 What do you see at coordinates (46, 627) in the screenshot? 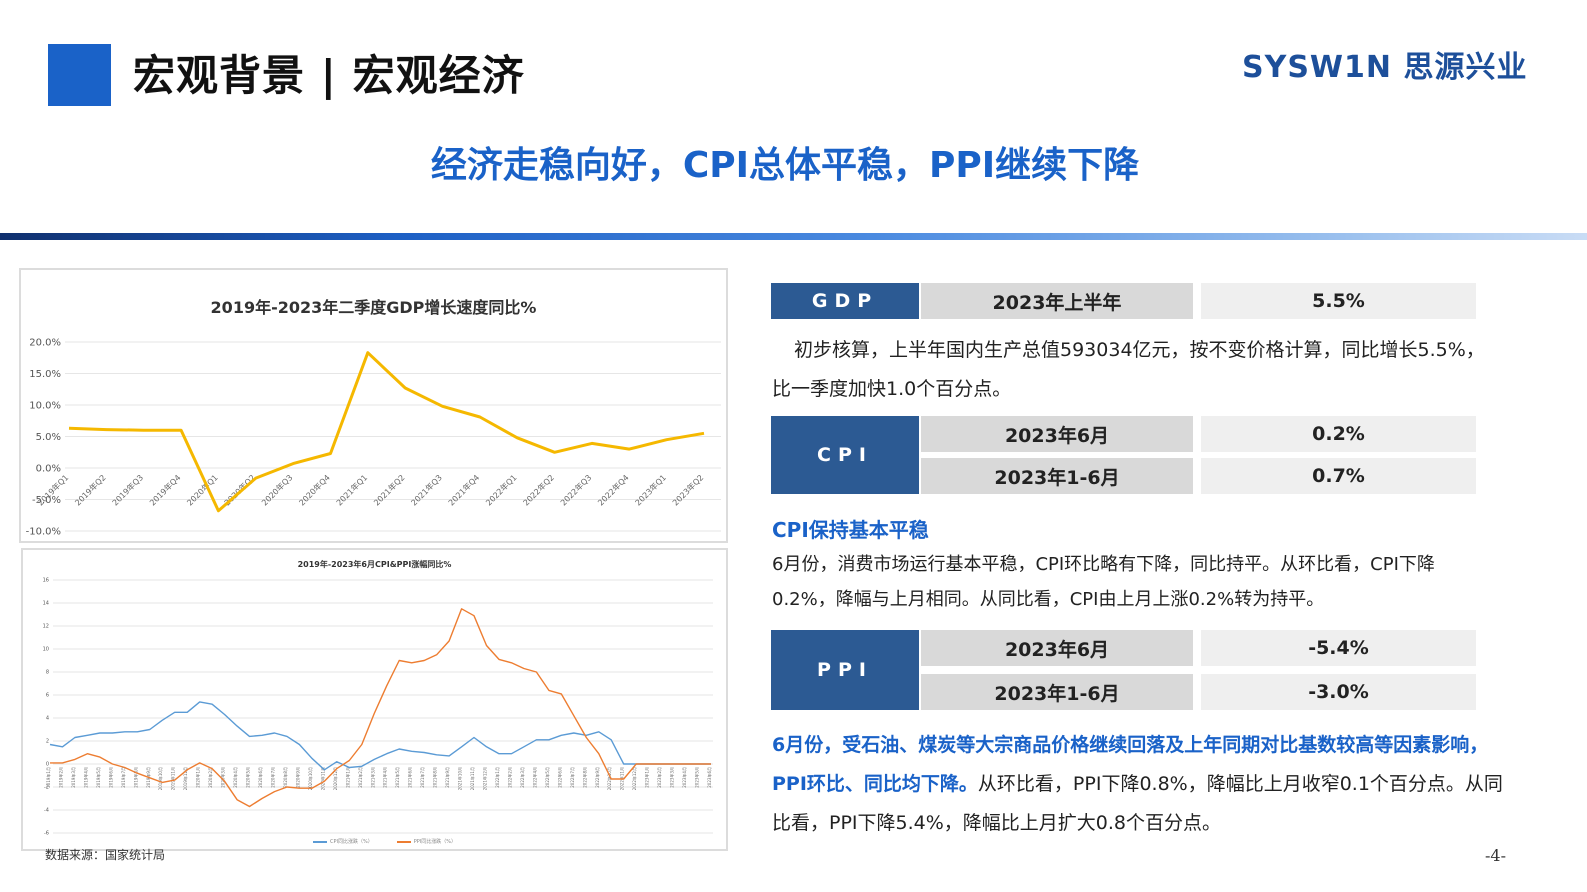
I see `y-axis-tick: 12` at bounding box center [46, 627].